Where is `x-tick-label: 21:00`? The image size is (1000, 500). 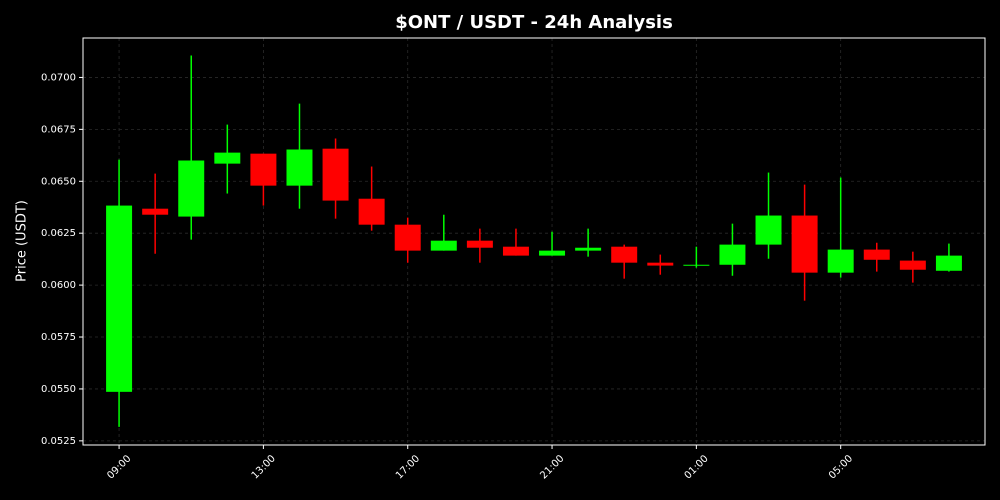
x-tick-label: 21:00 is located at coordinates (552, 467).